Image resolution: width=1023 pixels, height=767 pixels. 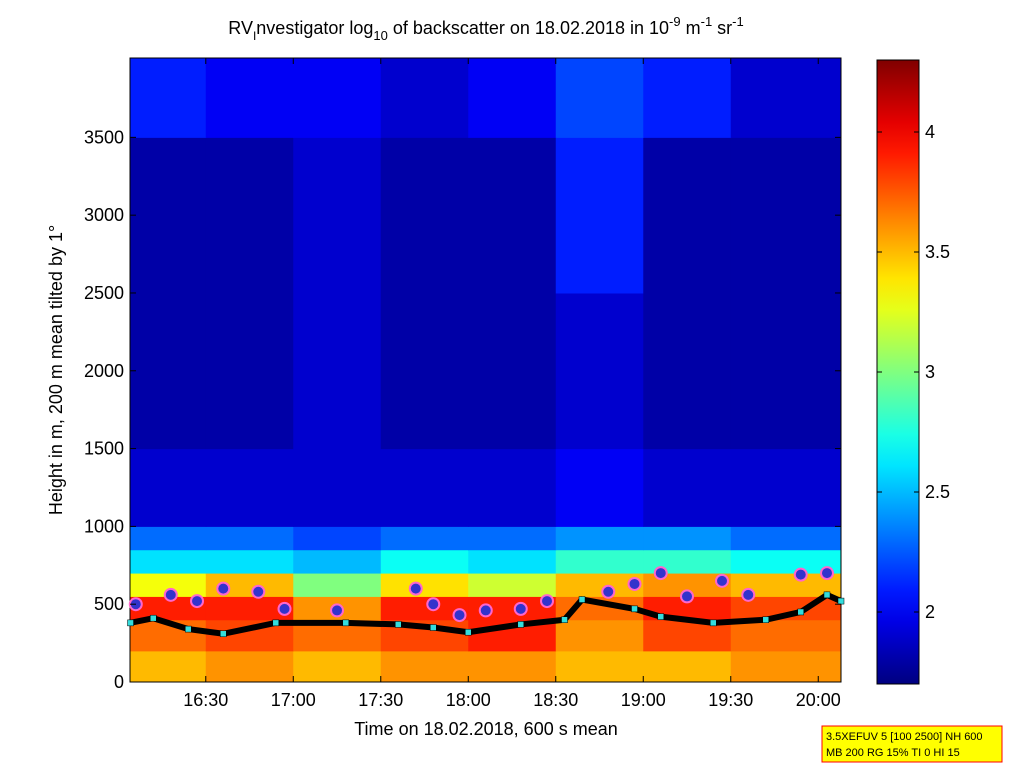 What do you see at coordinates (56, 370) in the screenshot?
I see `y-axis-label: Height in m, 200 m mean tilted by 1°` at bounding box center [56, 370].